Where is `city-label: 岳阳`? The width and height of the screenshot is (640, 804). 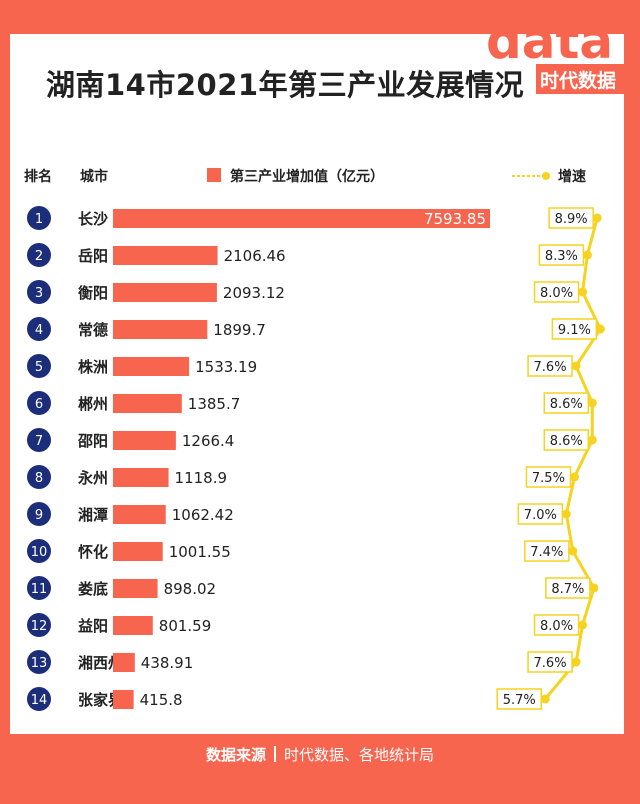
city-label: 岳阳 is located at coordinates (93, 256).